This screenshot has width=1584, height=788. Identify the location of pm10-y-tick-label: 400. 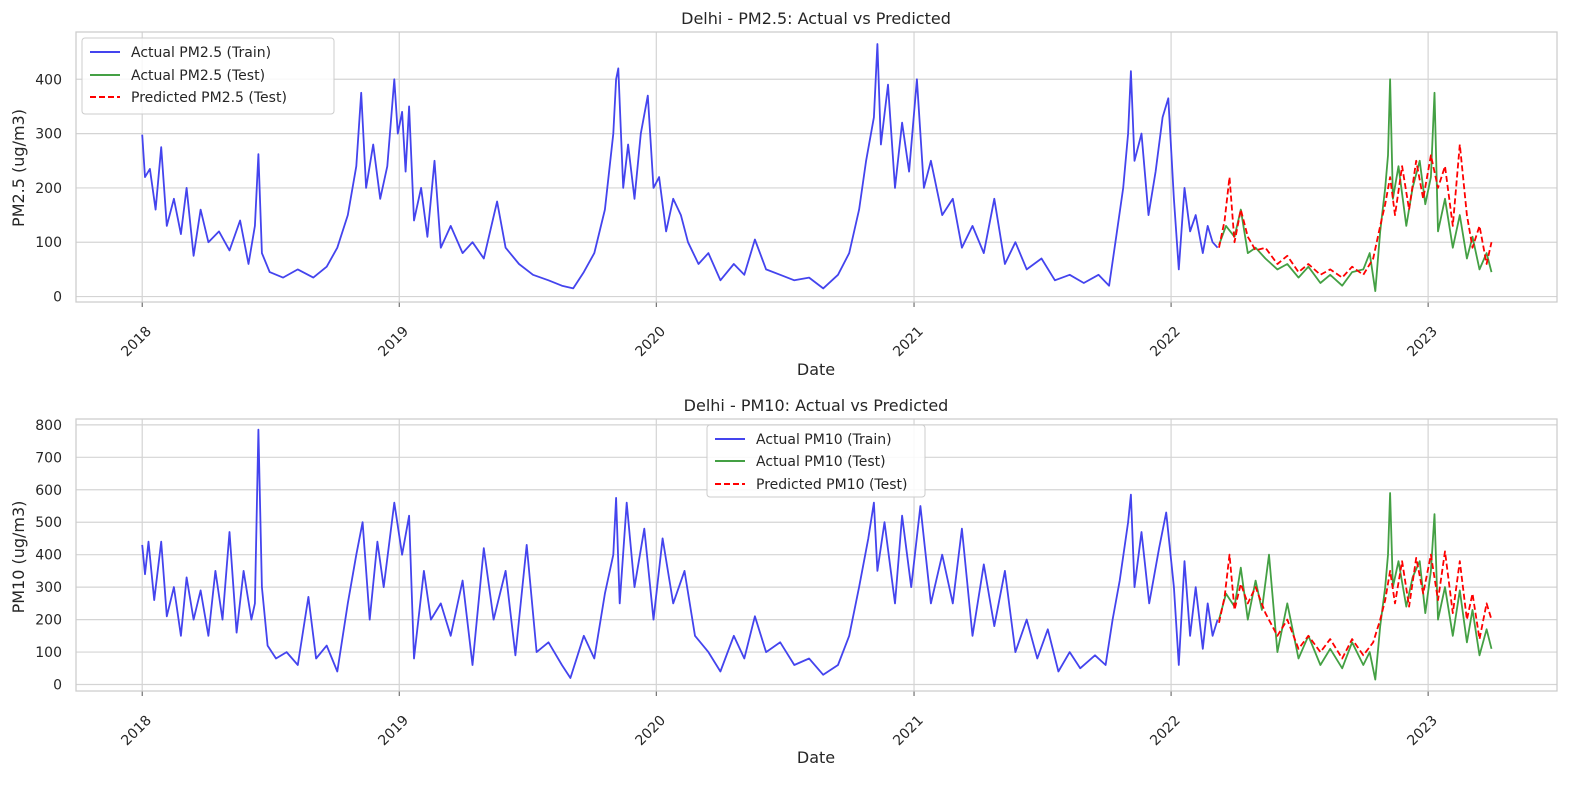
(48, 556).